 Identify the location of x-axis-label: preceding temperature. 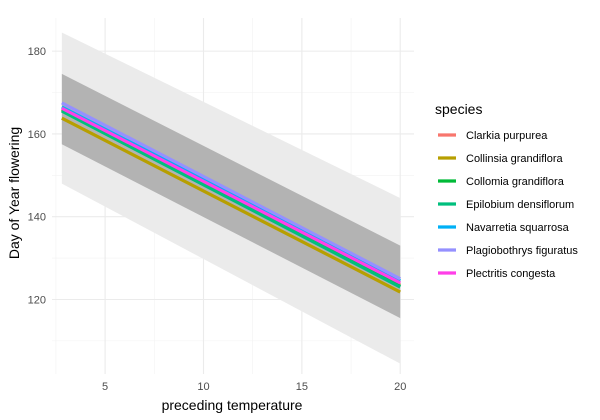
(232, 405).